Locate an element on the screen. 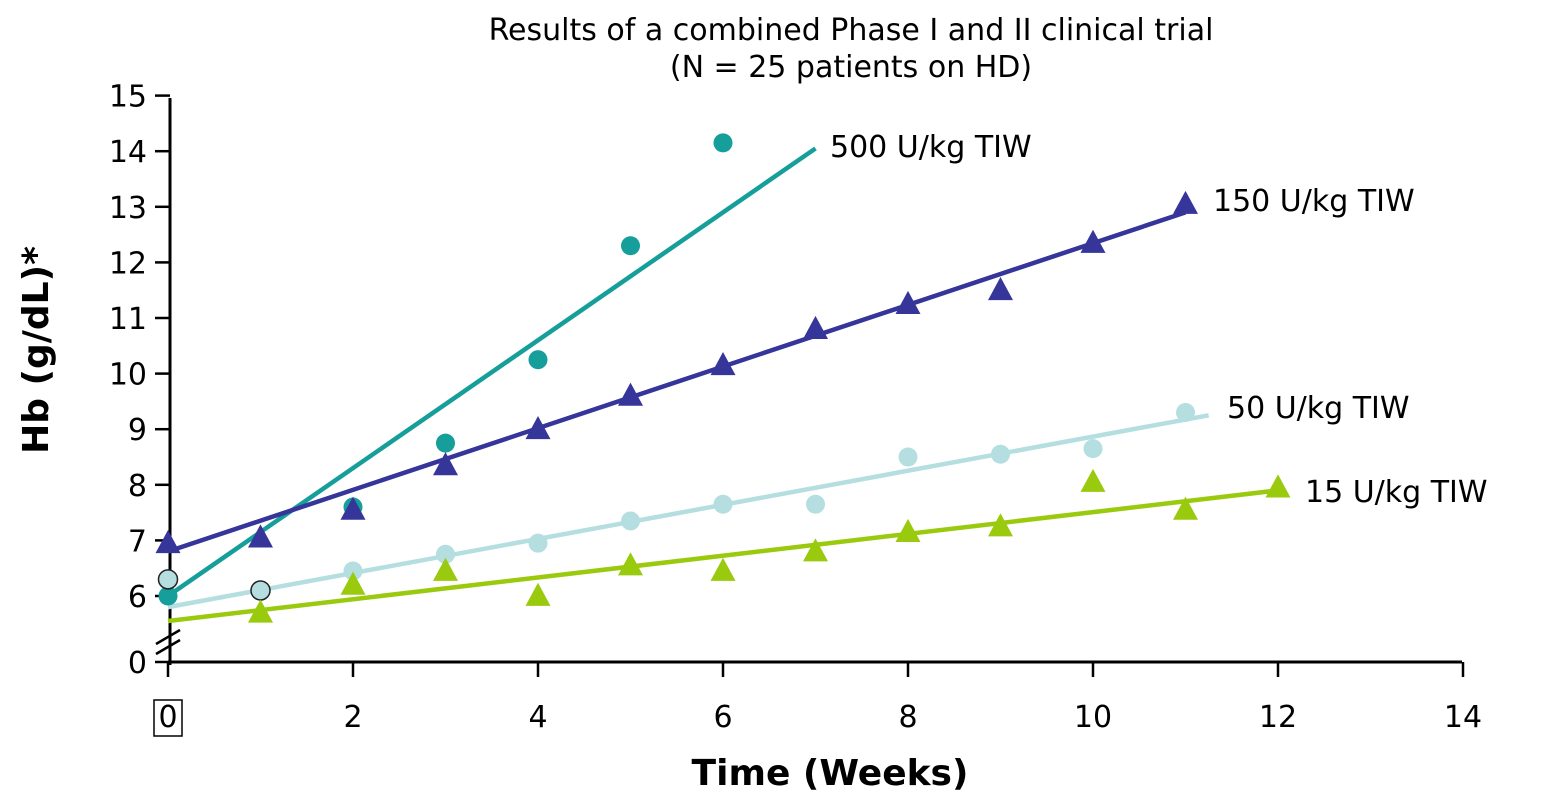 The image size is (1547, 794). y-tick-label: 6 is located at coordinates (137, 597).